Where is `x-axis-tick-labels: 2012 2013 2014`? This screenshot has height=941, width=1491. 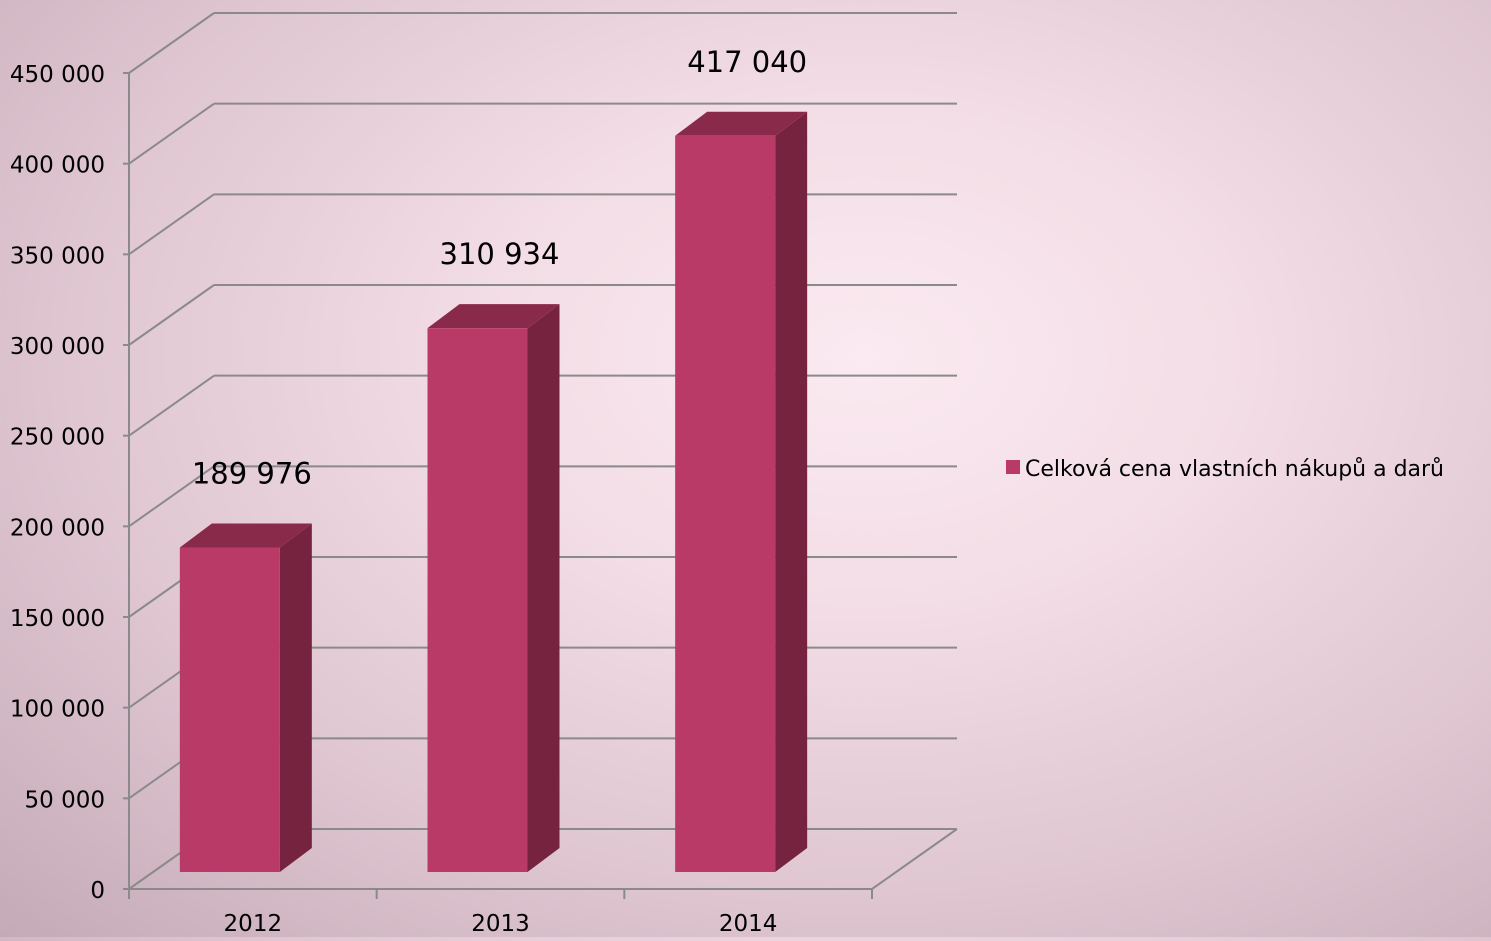 x-axis-tick-labels: 2012 2013 2014 is located at coordinates (501, 924).